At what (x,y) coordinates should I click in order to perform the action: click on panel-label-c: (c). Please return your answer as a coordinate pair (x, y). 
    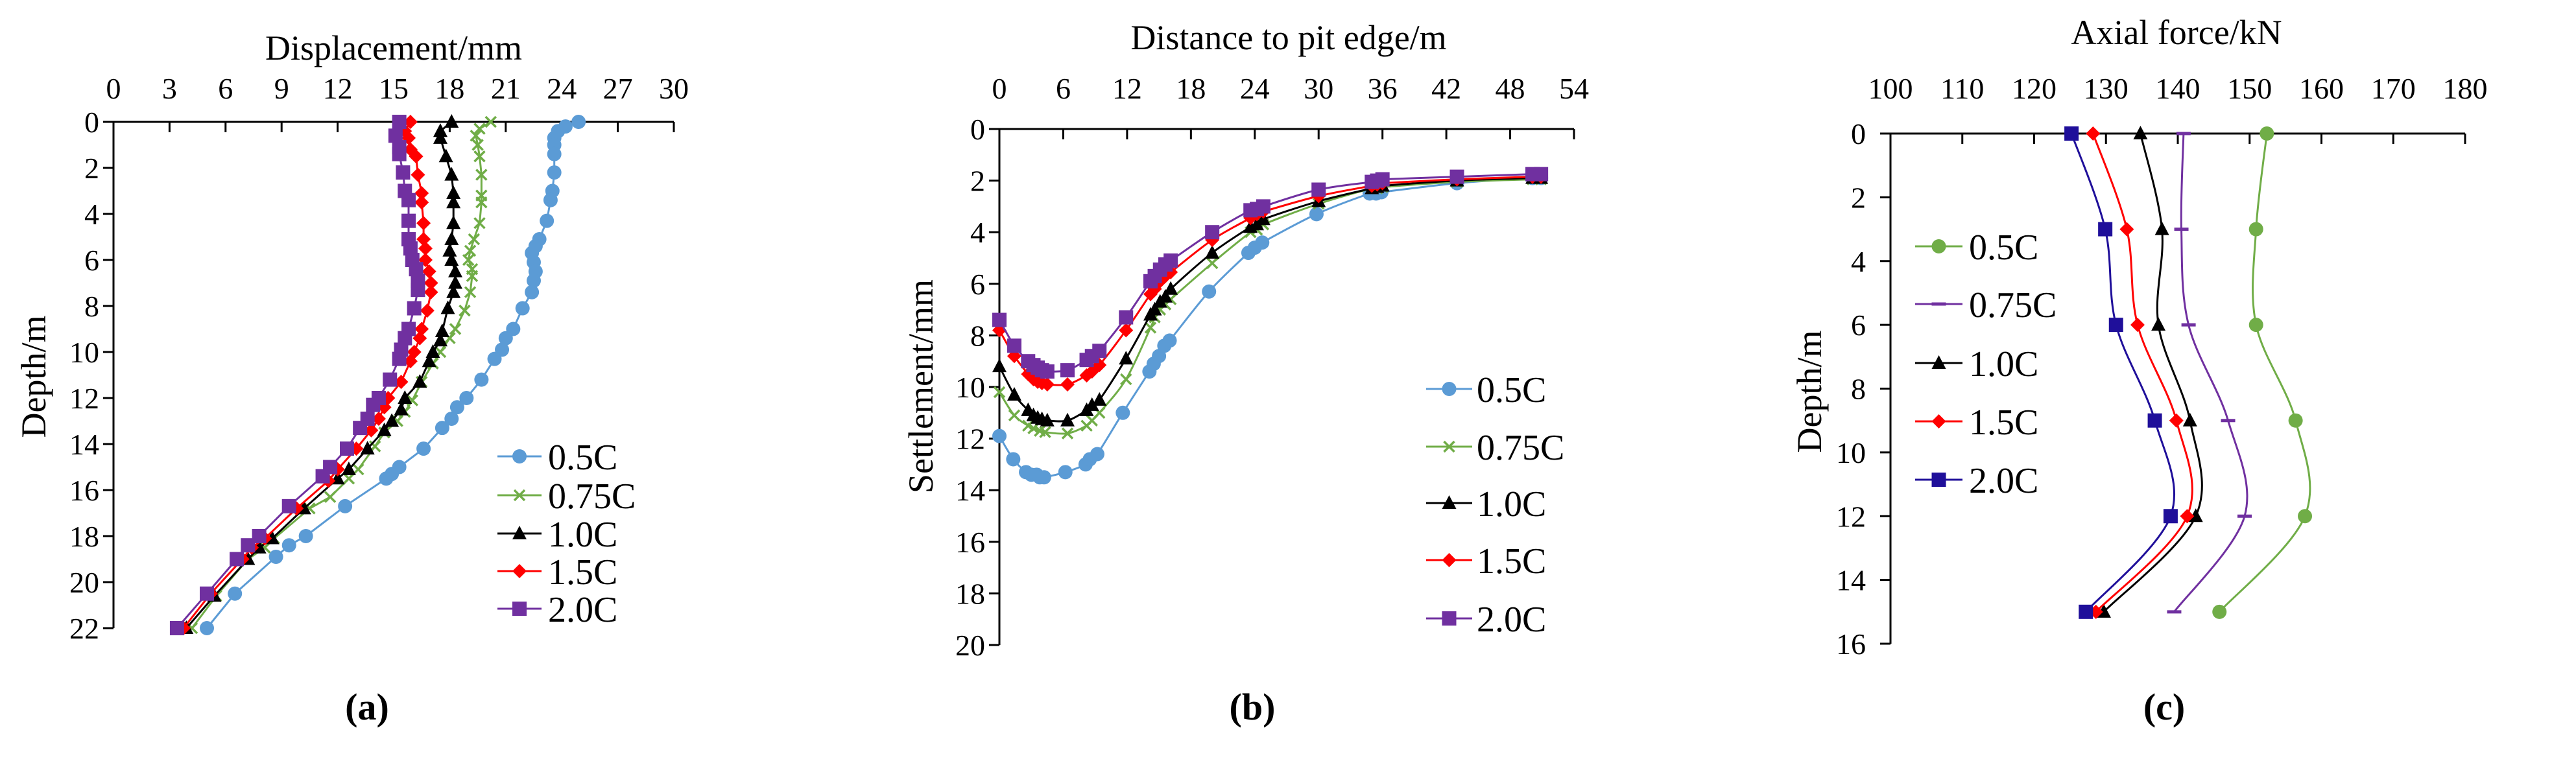
    Looking at the image, I should click on (2164, 707).